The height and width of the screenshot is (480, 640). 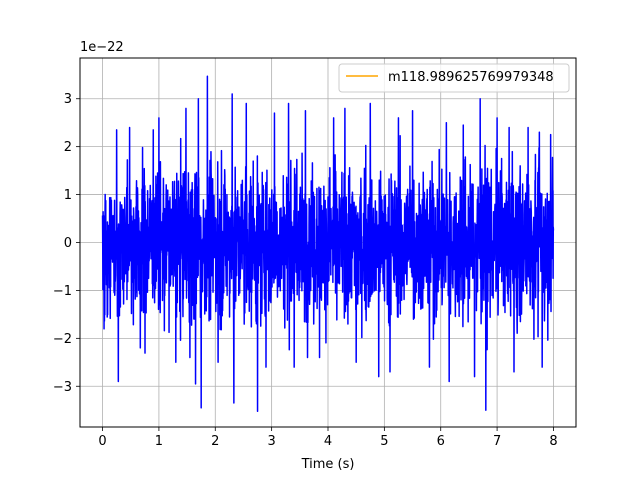 I want to click on y-tick-label: 3, so click(x=68, y=99).